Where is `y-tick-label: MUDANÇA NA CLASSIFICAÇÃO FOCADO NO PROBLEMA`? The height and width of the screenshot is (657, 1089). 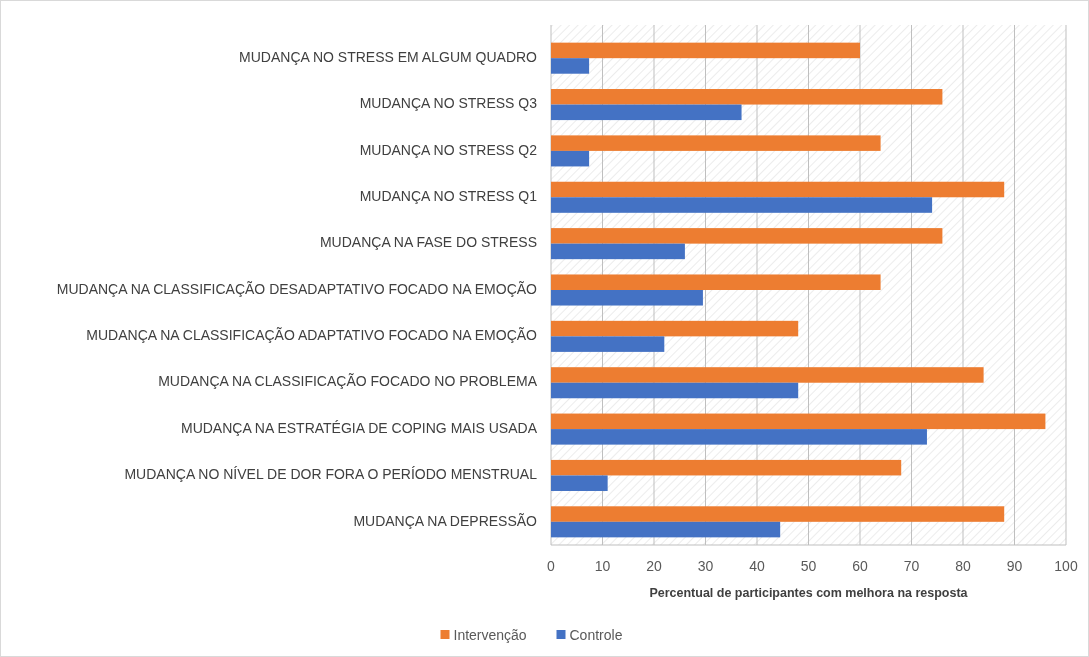 y-tick-label: MUDANÇA NA CLASSIFICAÇÃO FOCADO NO PROBLEMA is located at coordinates (348, 381).